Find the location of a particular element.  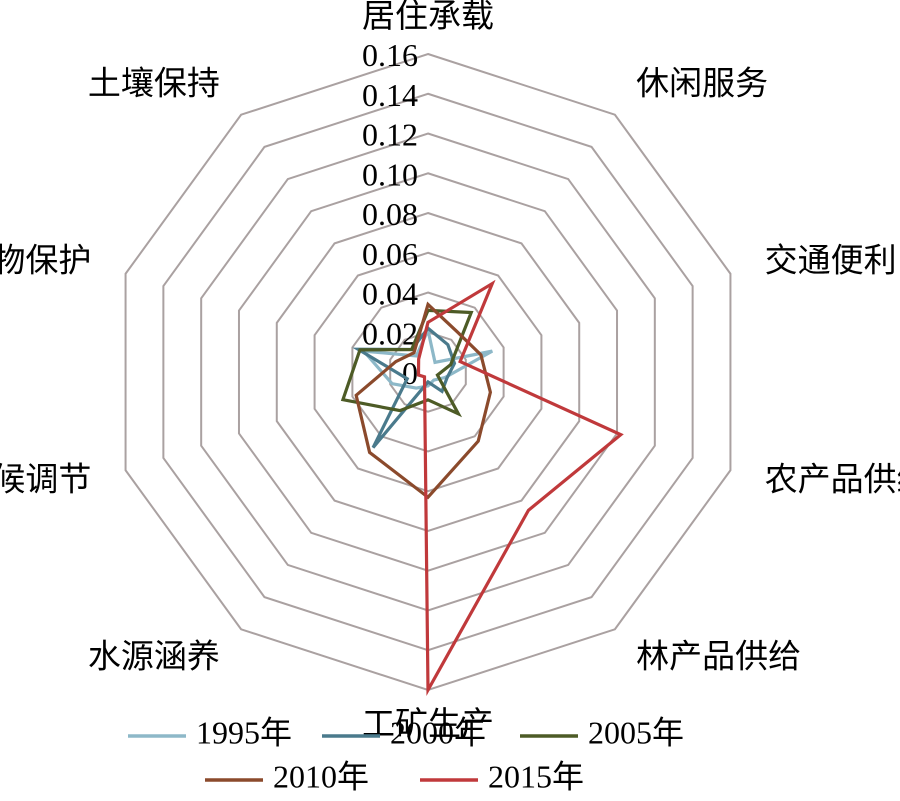

tick-label: 0.06 is located at coordinates (390, 254).